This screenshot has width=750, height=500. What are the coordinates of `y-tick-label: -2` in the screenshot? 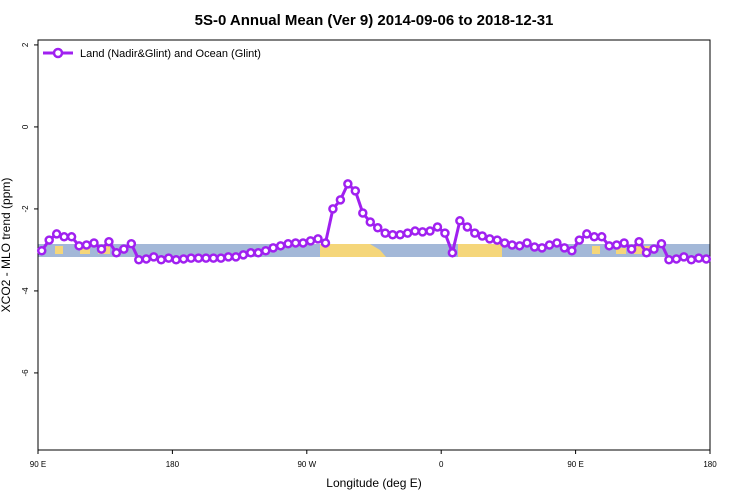 It's located at (25, 209).